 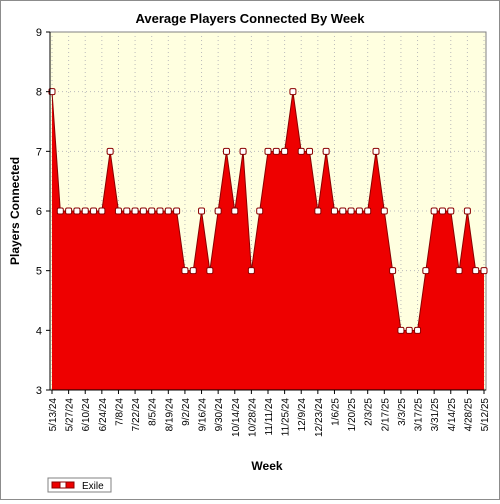 I want to click on x-tick-label: 3/17/25, so click(x=419, y=415).